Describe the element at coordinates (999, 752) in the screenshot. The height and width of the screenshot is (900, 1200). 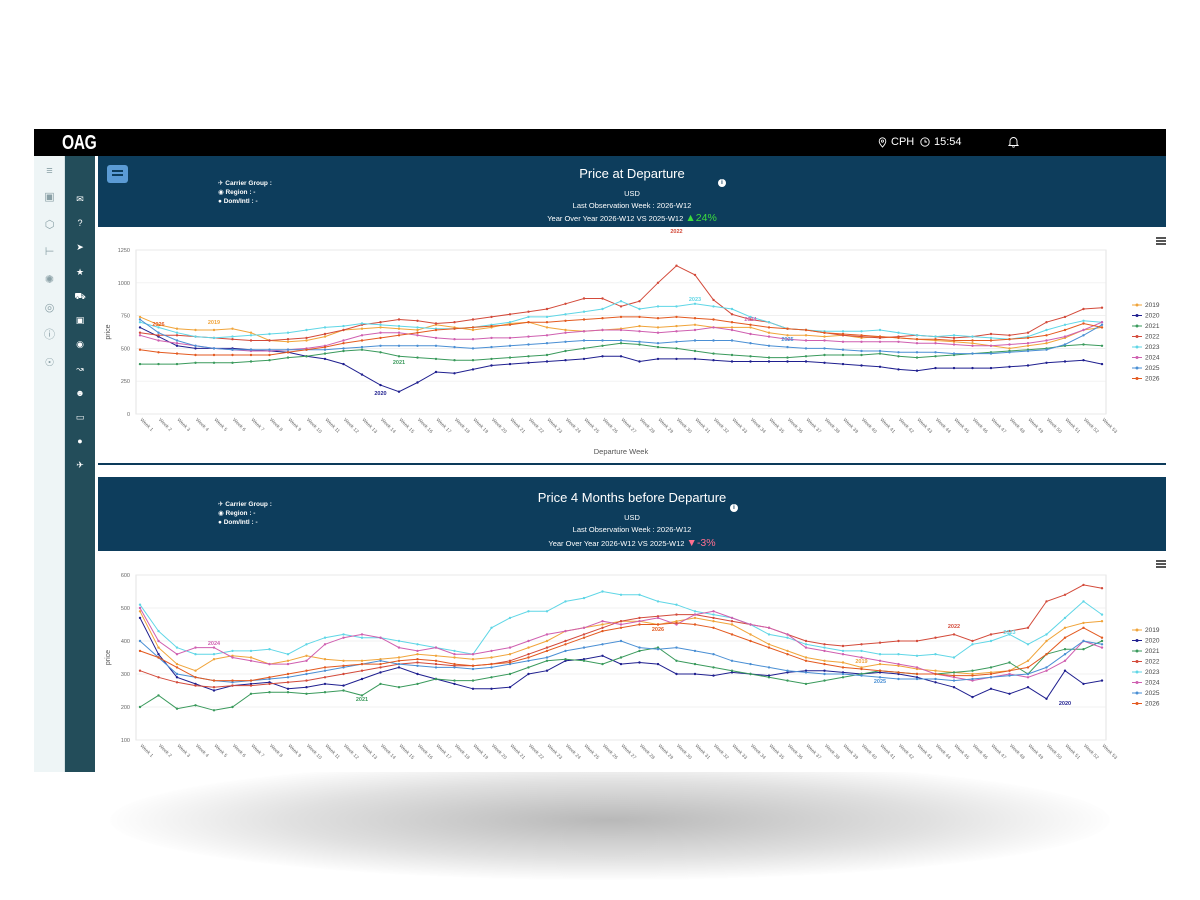
I see `x-tick-label: Week 47` at that location.